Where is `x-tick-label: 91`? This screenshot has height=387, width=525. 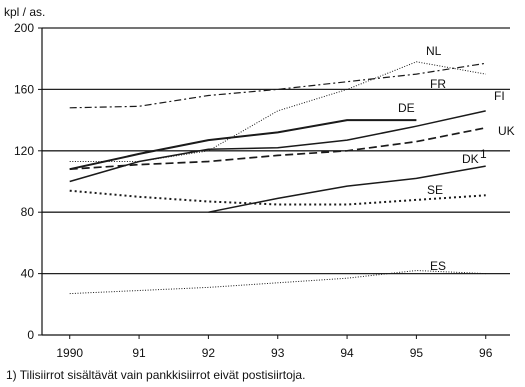 x-tick-label: 91 is located at coordinates (139, 353).